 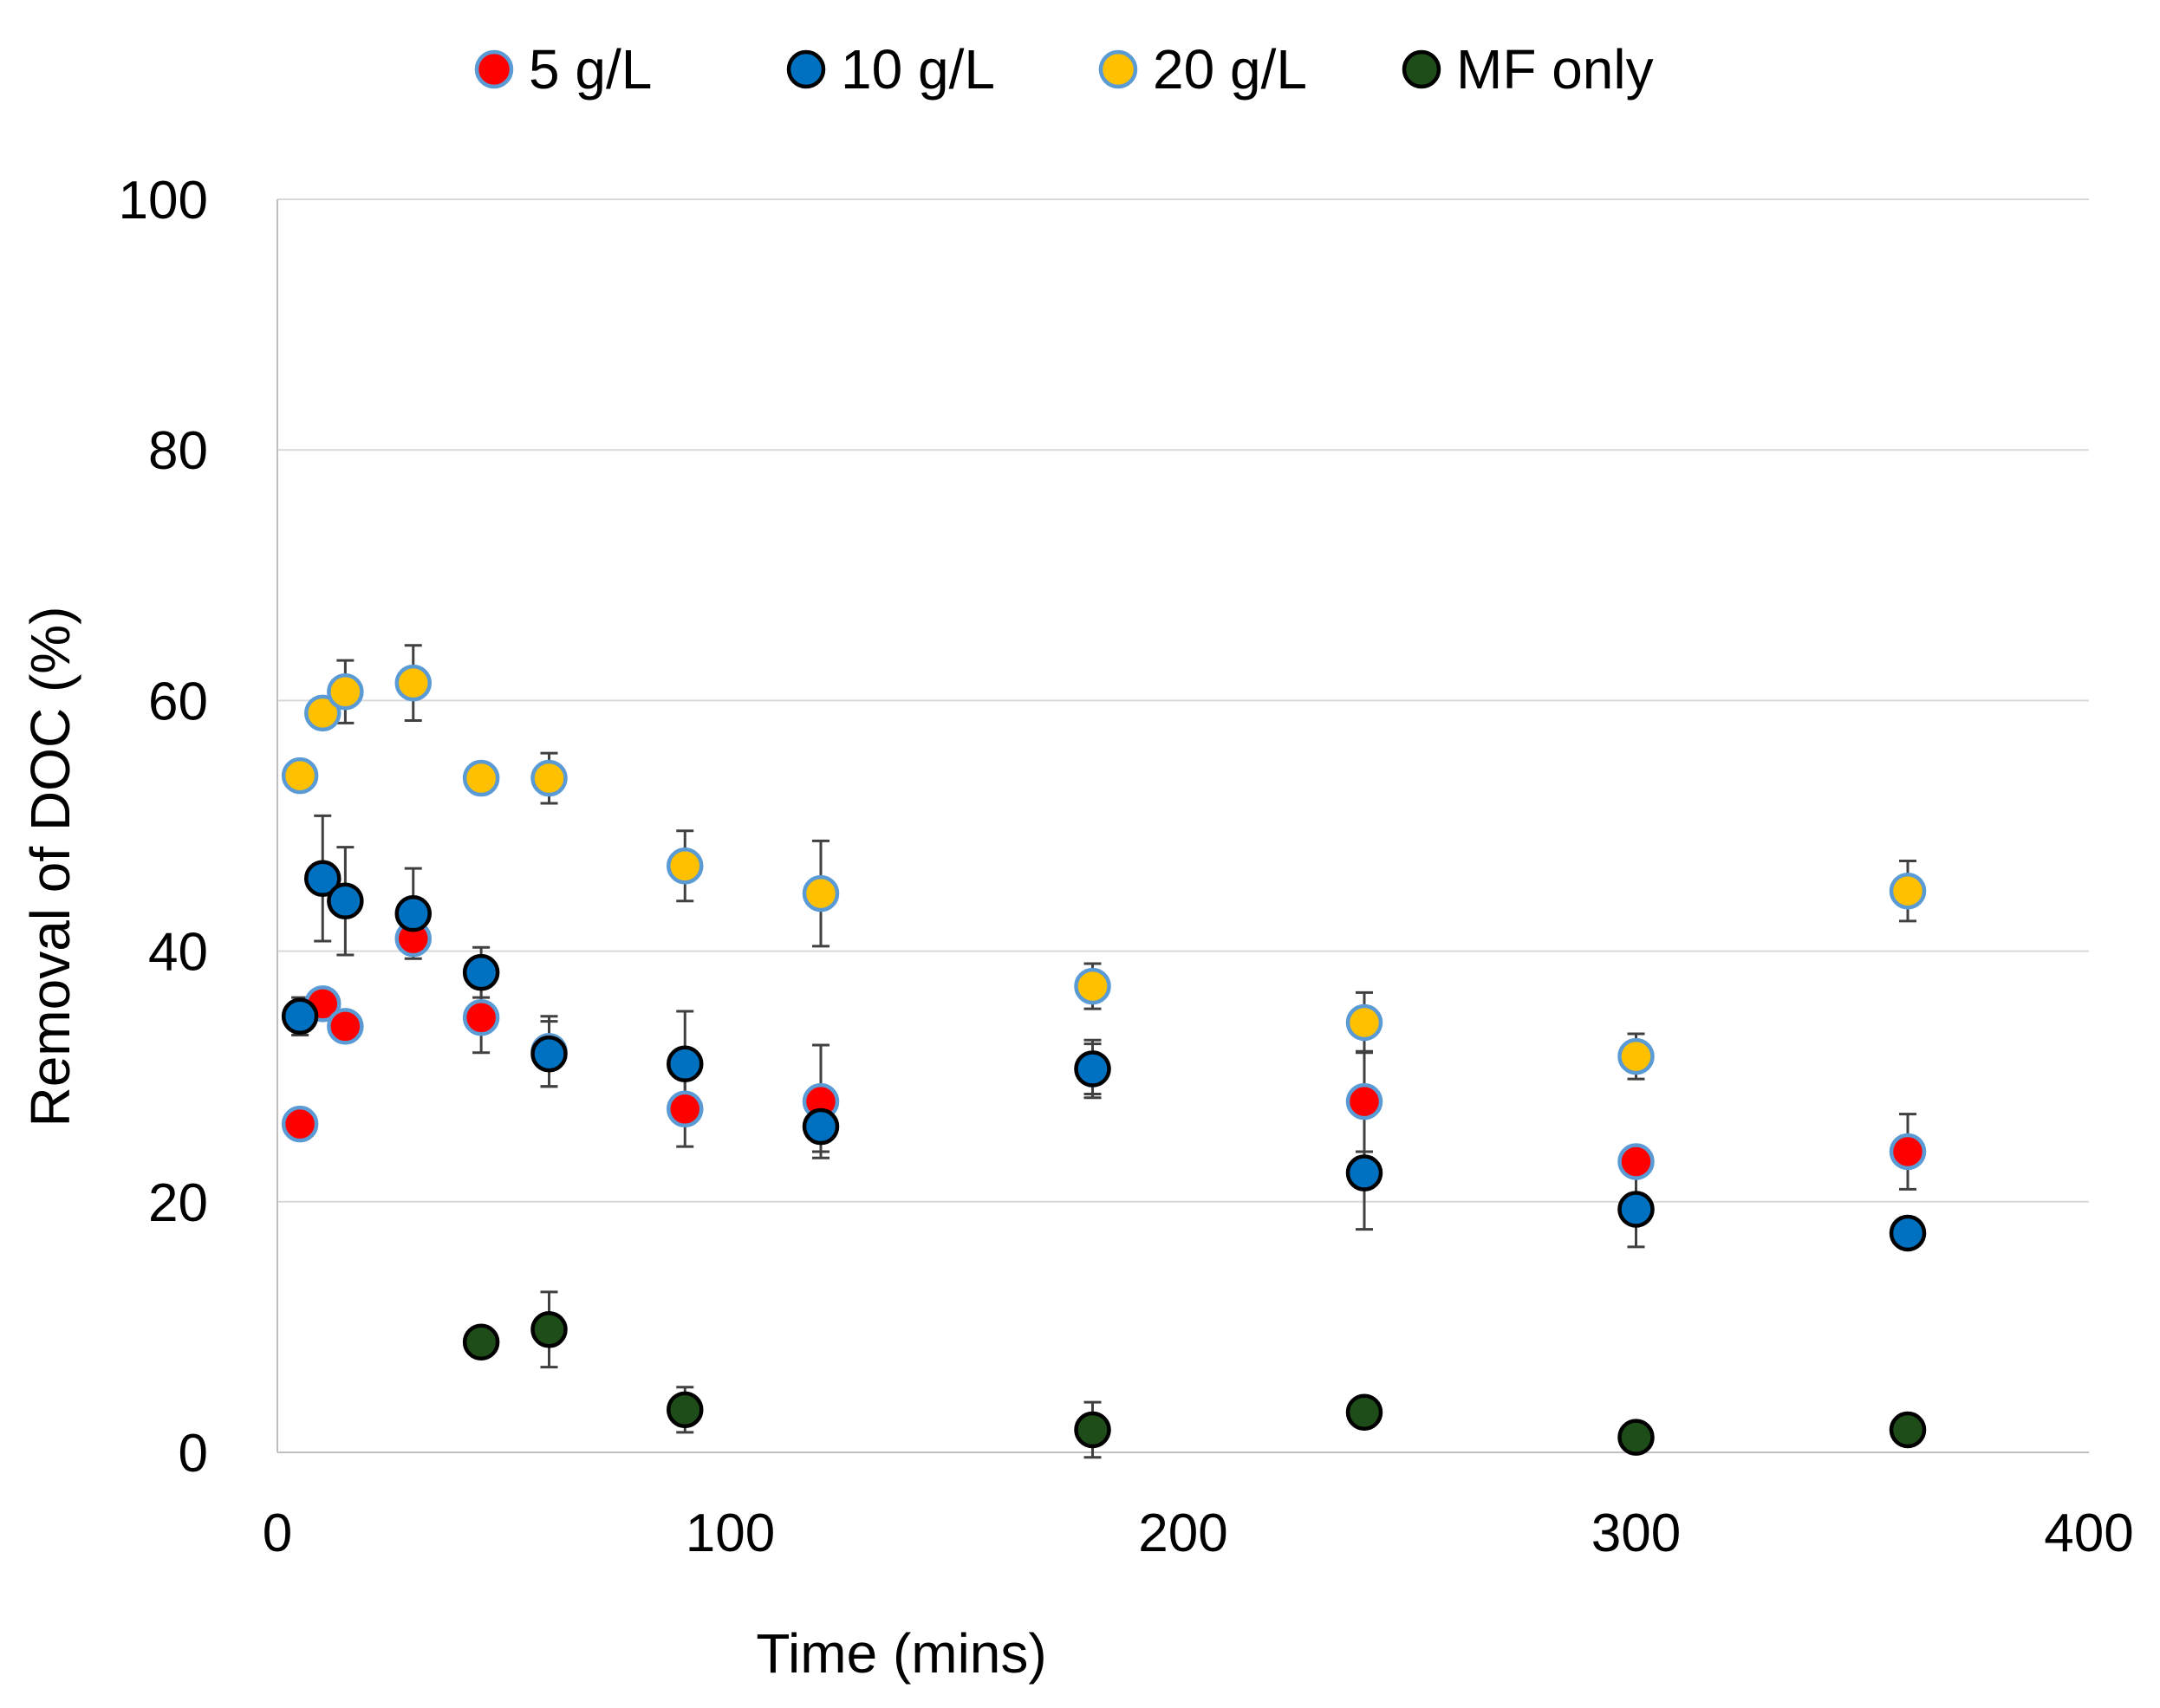 What do you see at coordinates (1064, 69) in the screenshot?
I see `legend: 5 g/L 10 g/L 20 g/L MF only` at bounding box center [1064, 69].